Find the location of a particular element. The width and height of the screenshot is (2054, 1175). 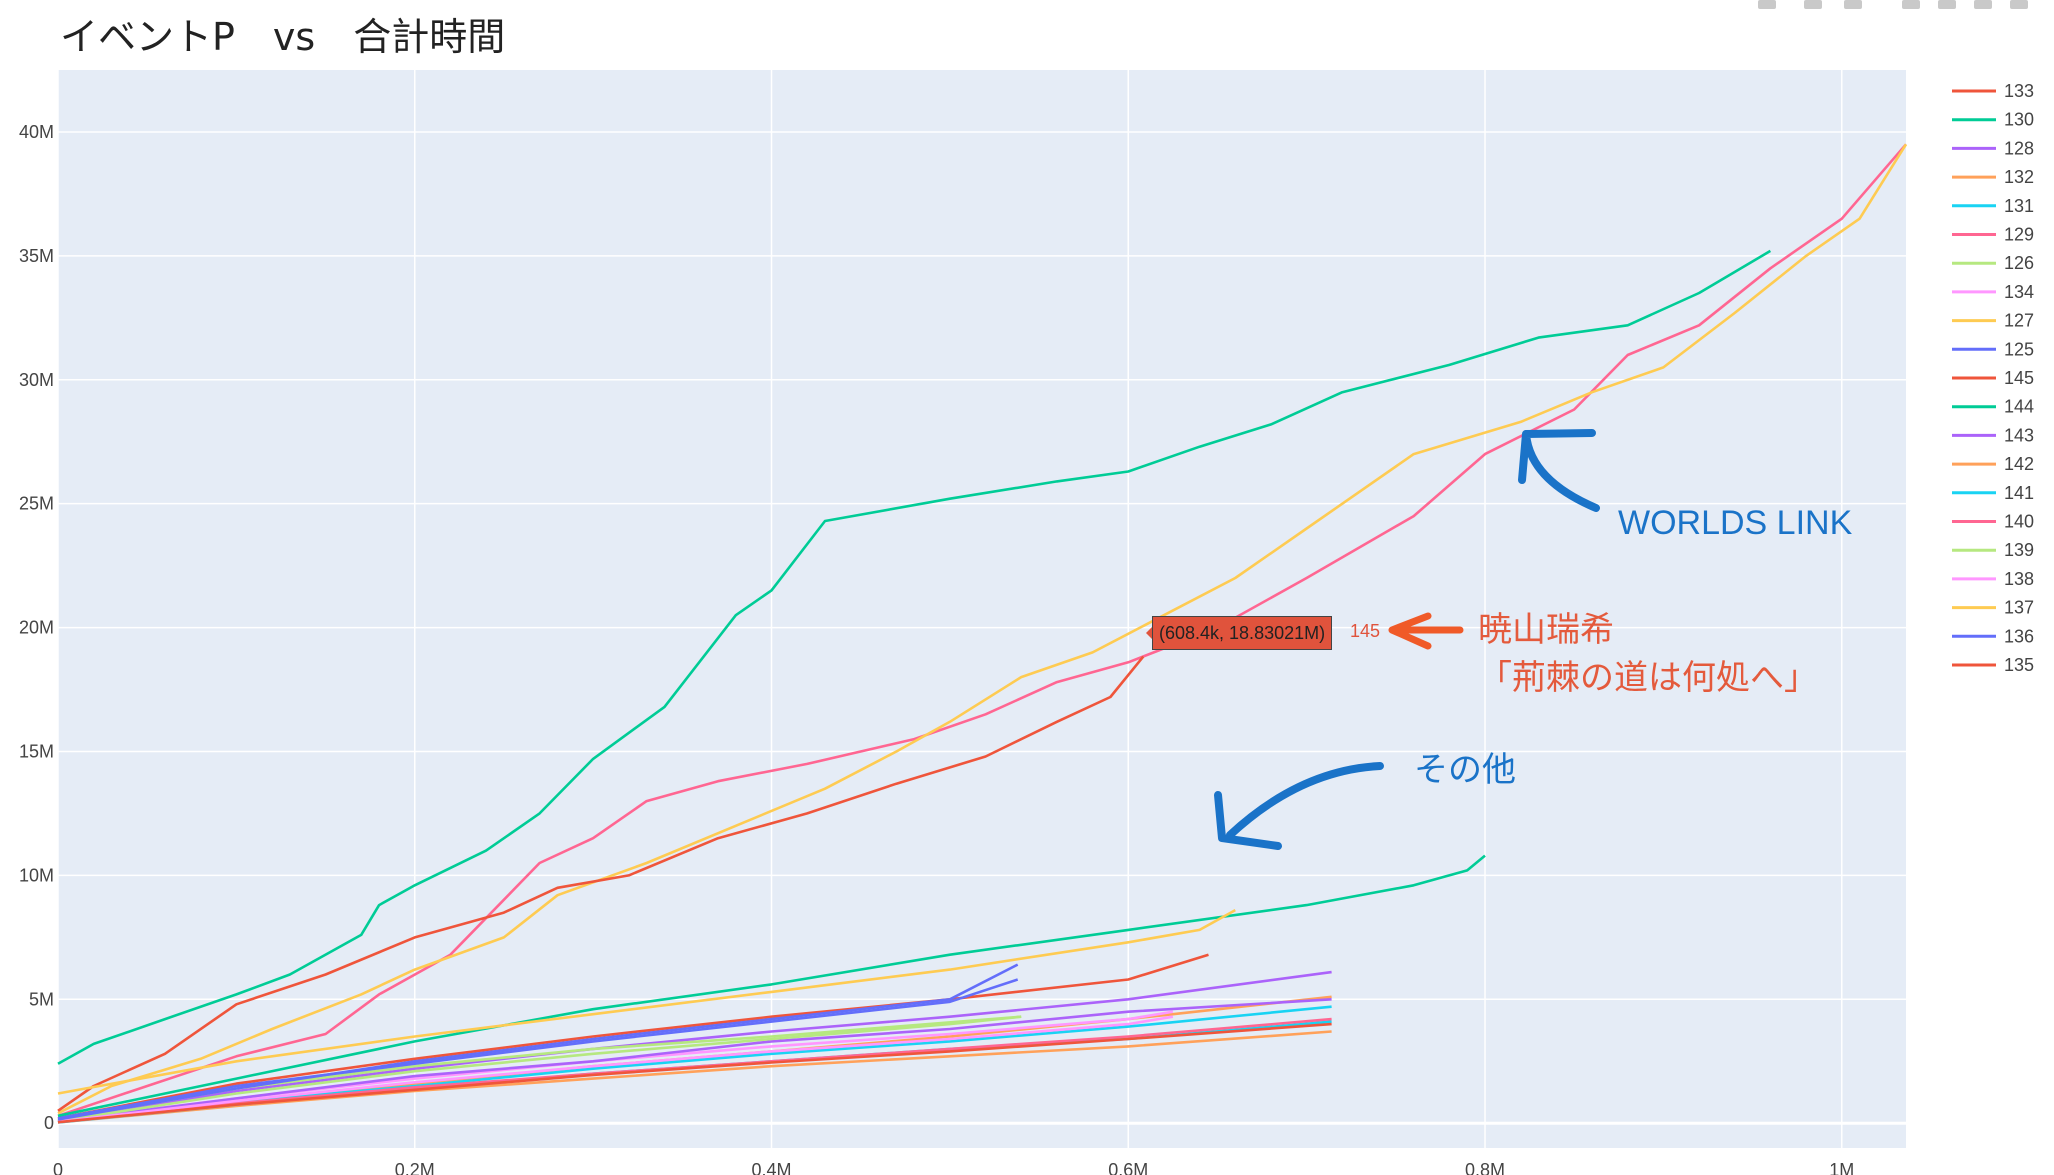

legend-item-125: 125 is located at coordinates (1993, 349).